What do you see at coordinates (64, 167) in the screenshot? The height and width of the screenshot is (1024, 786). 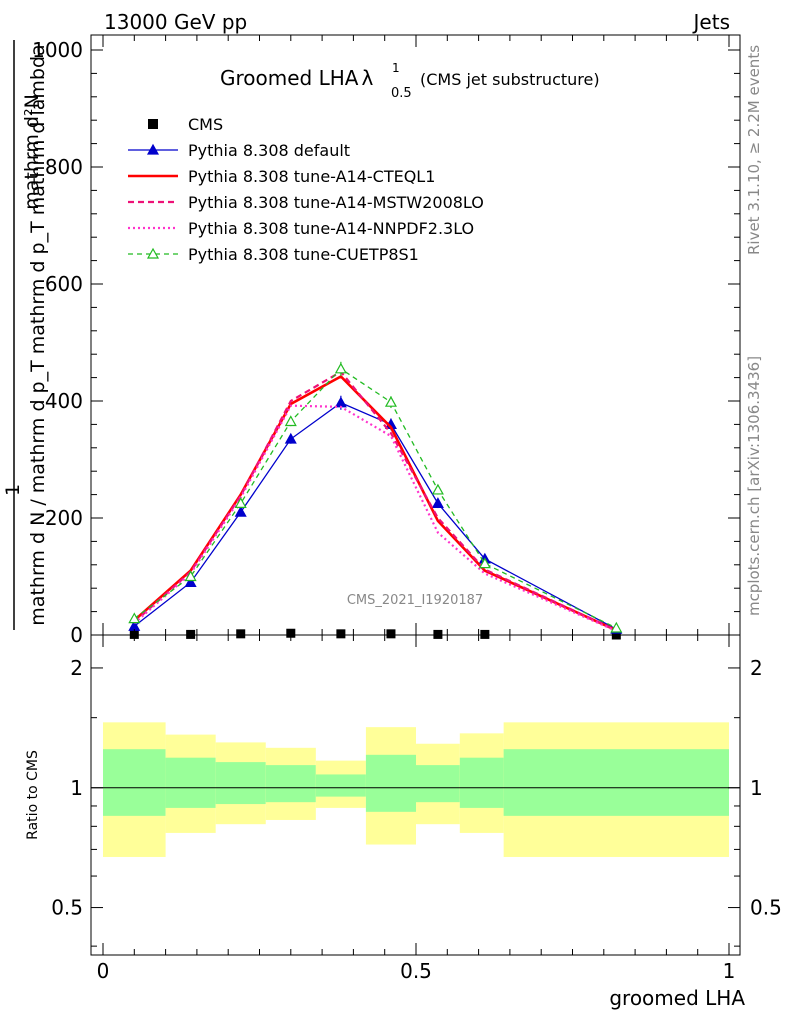 I see `main-ytick-label: 800` at bounding box center [64, 167].